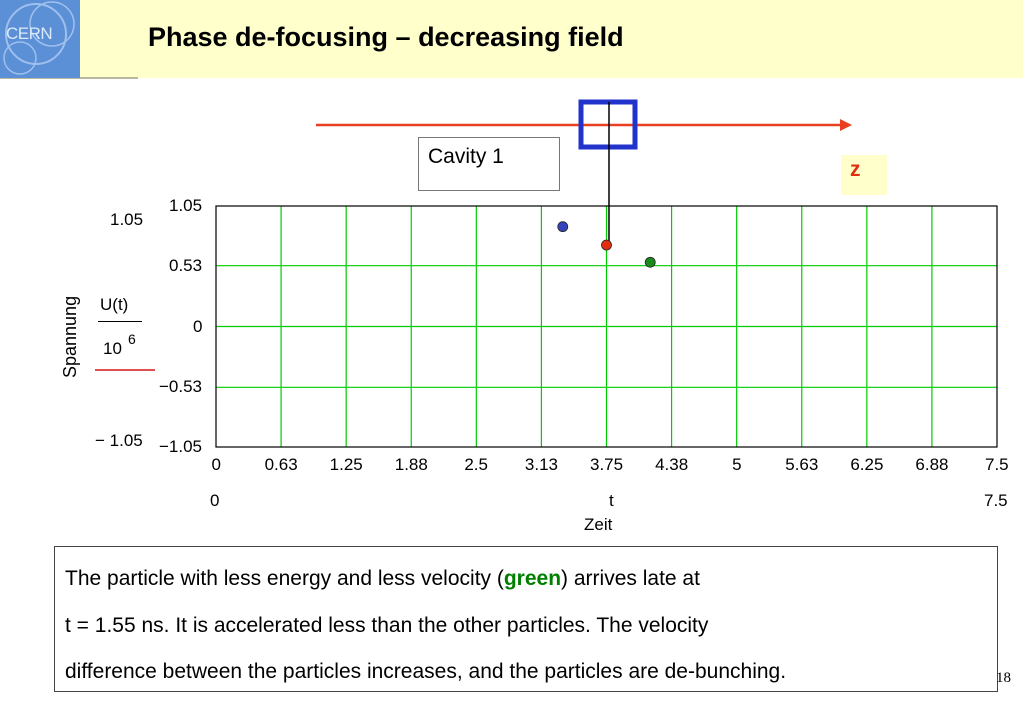  What do you see at coordinates (216, 464) in the screenshot?
I see `x-tick-label: 0` at bounding box center [216, 464].